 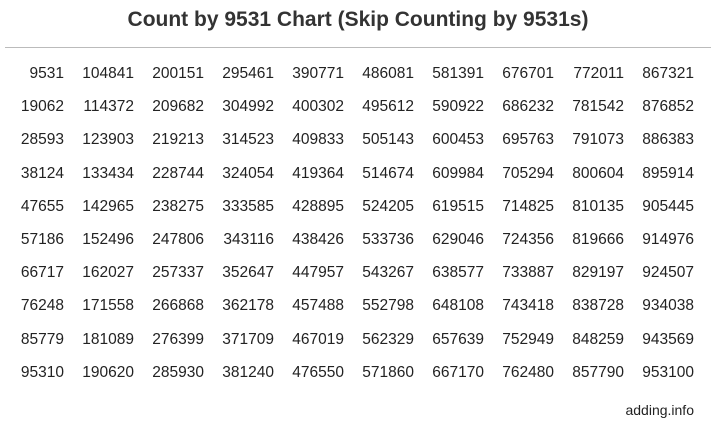 What do you see at coordinates (668, 273) in the screenshot?
I see `table-cell: 924507` at bounding box center [668, 273].